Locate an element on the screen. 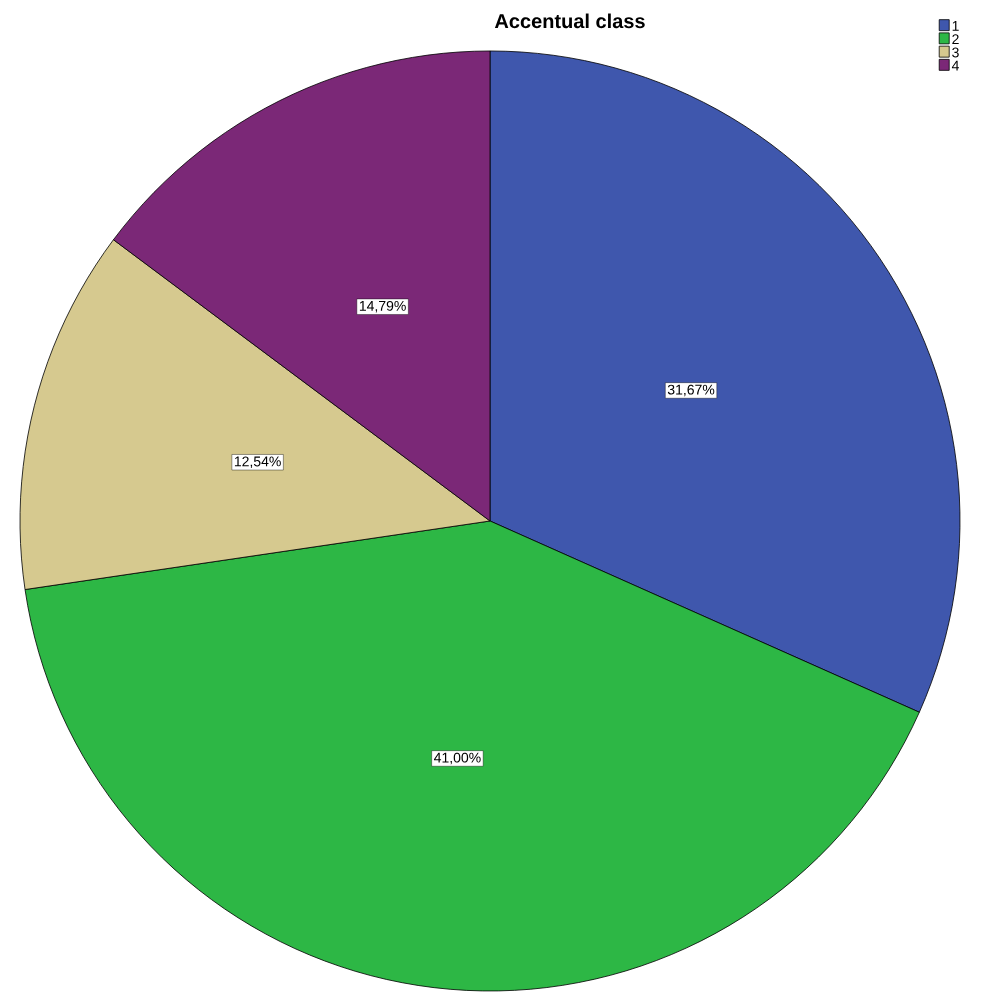 This screenshot has width=1006, height=995. legend-label: 3 is located at coordinates (955, 52).